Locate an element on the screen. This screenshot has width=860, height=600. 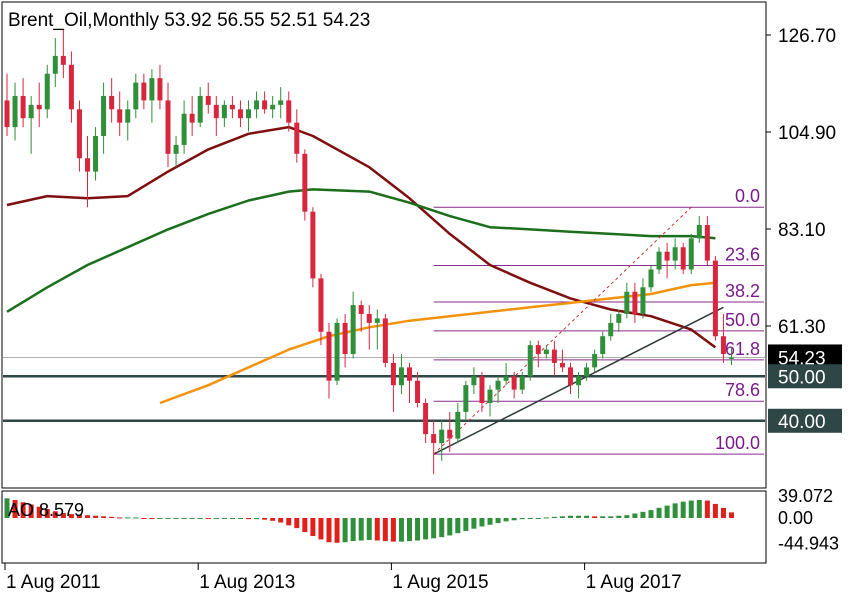
y-axis-tick-label: 104.90 is located at coordinates (807, 133).